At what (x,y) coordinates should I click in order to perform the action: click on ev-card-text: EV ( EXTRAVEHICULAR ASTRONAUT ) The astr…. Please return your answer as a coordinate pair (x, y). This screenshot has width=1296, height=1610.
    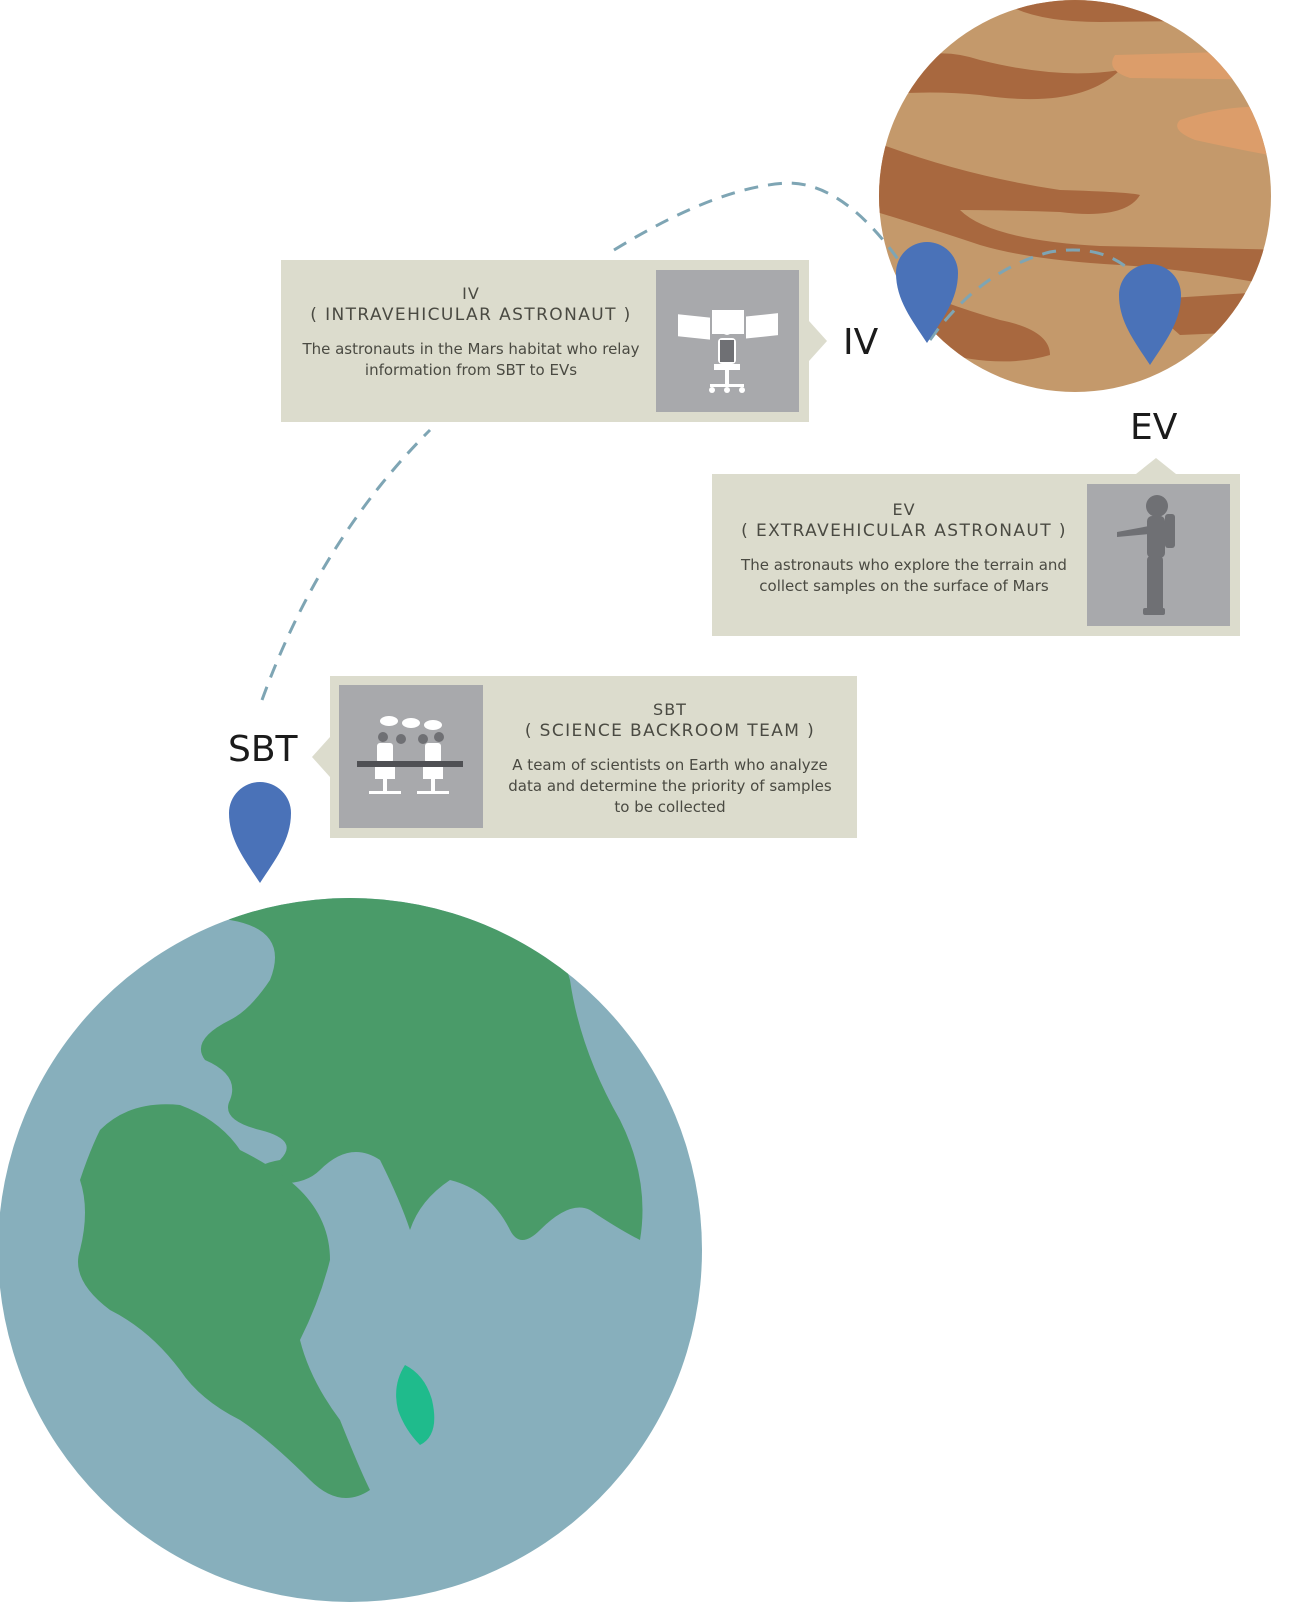
    Looking at the image, I should click on (904, 548).